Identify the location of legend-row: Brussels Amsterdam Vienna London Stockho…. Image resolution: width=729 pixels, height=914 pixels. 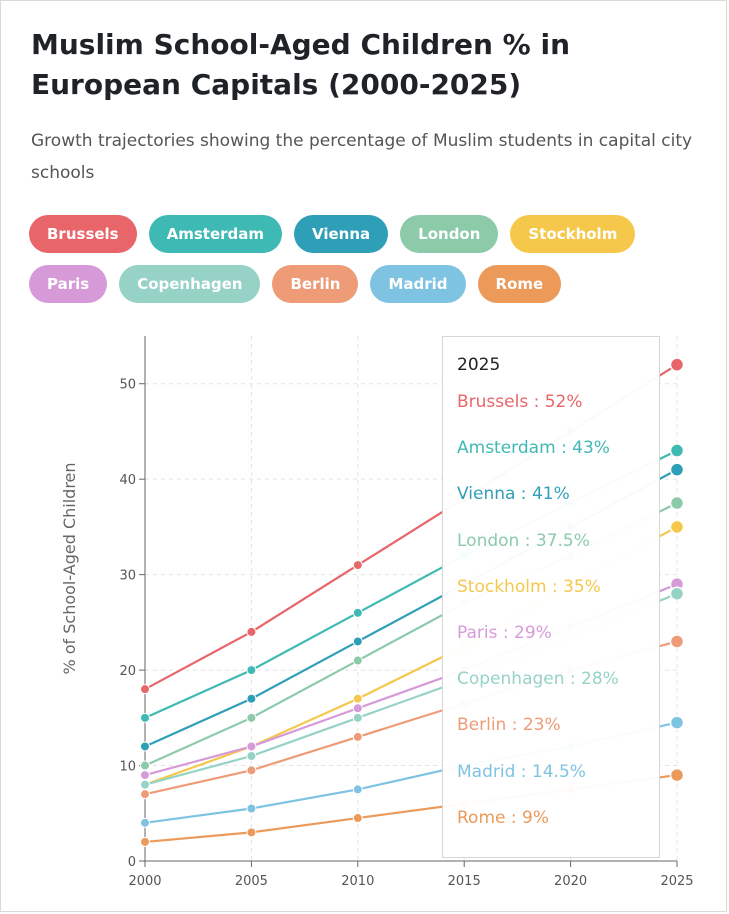
(369, 234).